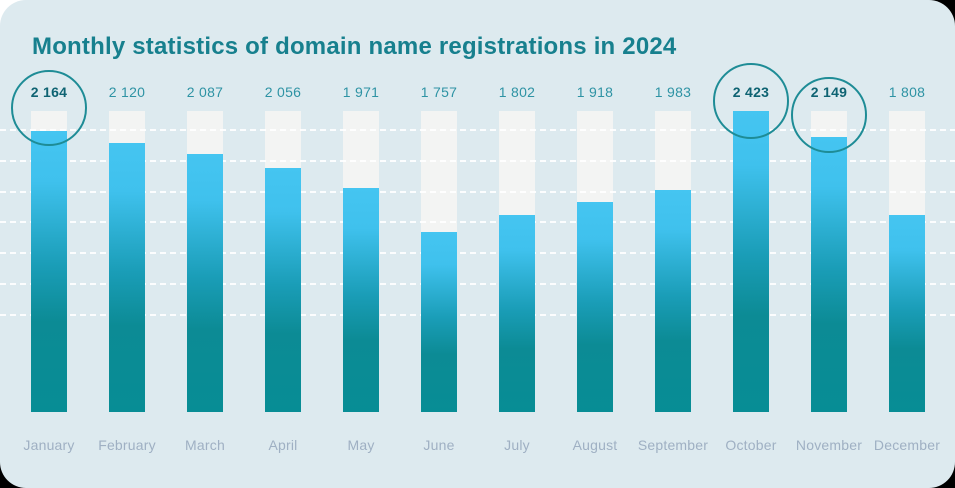 The image size is (955, 488). What do you see at coordinates (283, 92) in the screenshot?
I see `bar-value-label: 2 056` at bounding box center [283, 92].